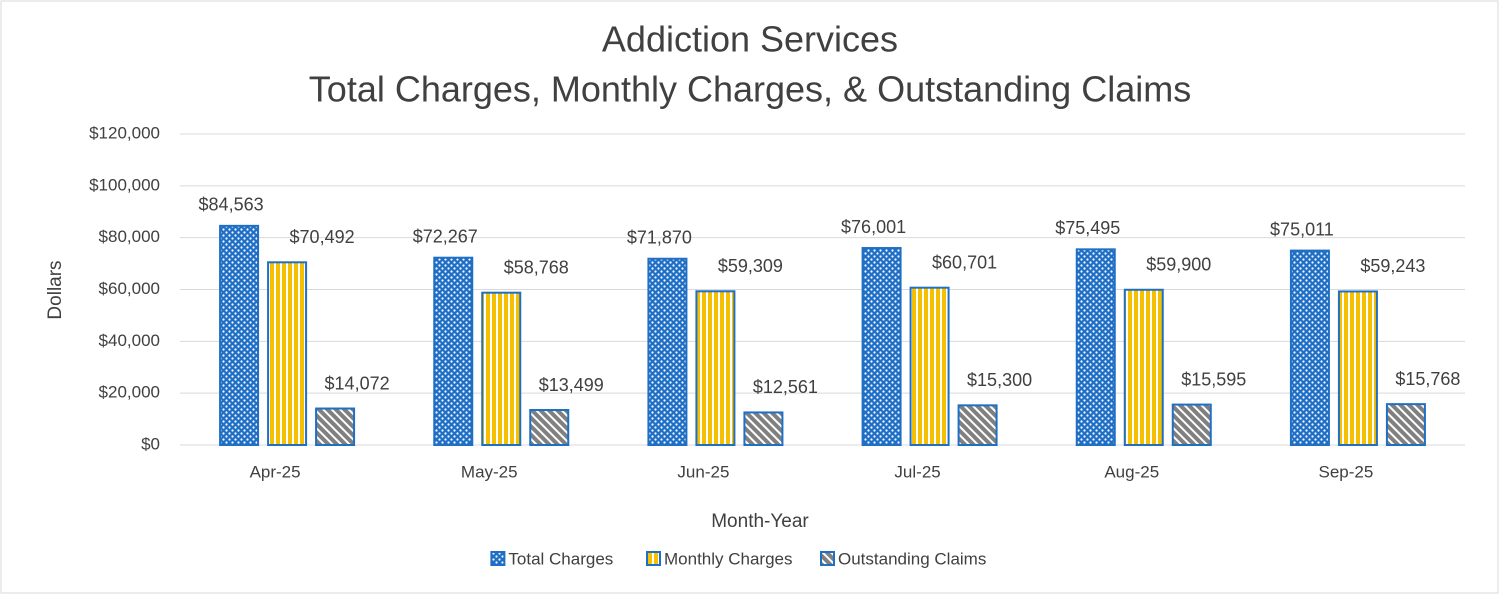 The height and width of the screenshot is (594, 1501). Describe the element at coordinates (445, 236) in the screenshot. I see `value-label: $72,267` at that location.